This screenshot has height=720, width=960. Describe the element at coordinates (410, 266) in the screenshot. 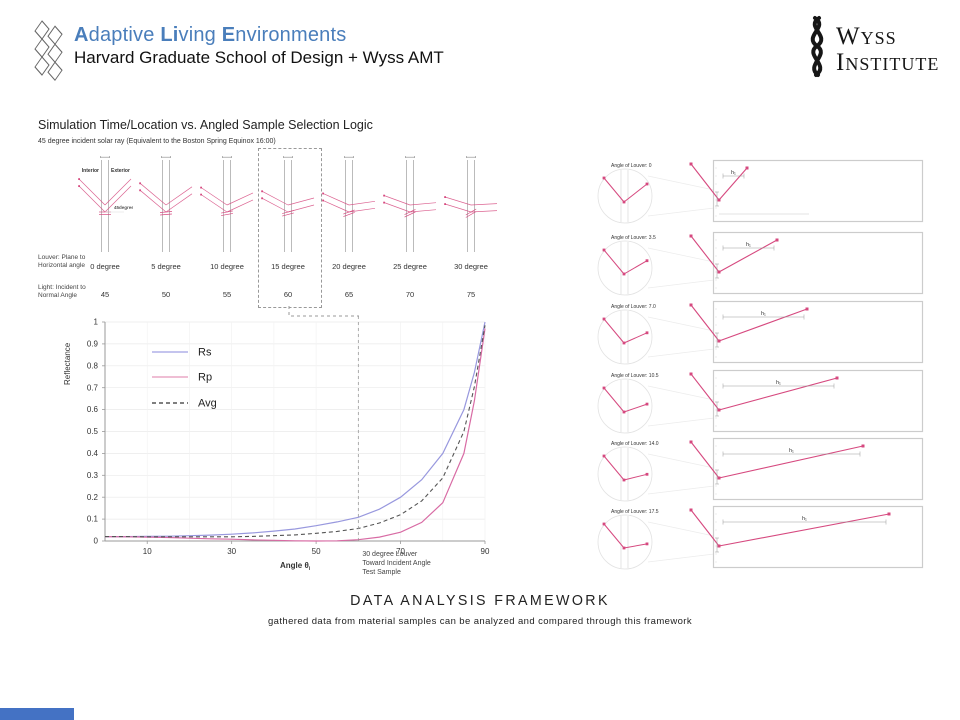

I see `louver-angle-value: 25 degree` at that location.